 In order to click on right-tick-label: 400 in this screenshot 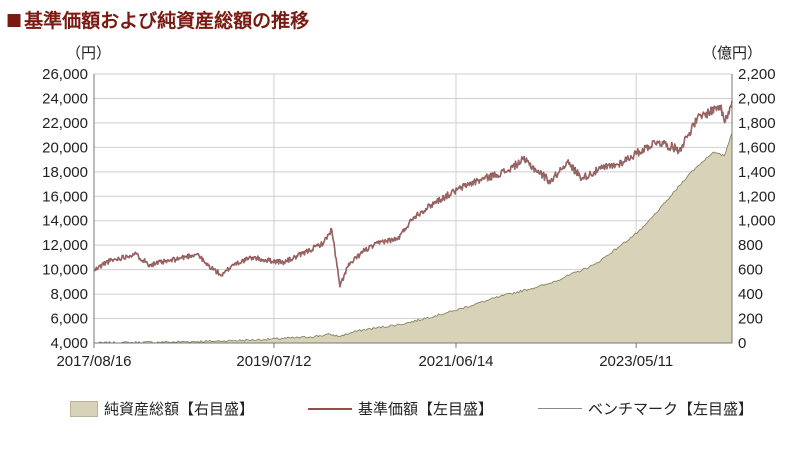, I will do `click(750, 294)`.